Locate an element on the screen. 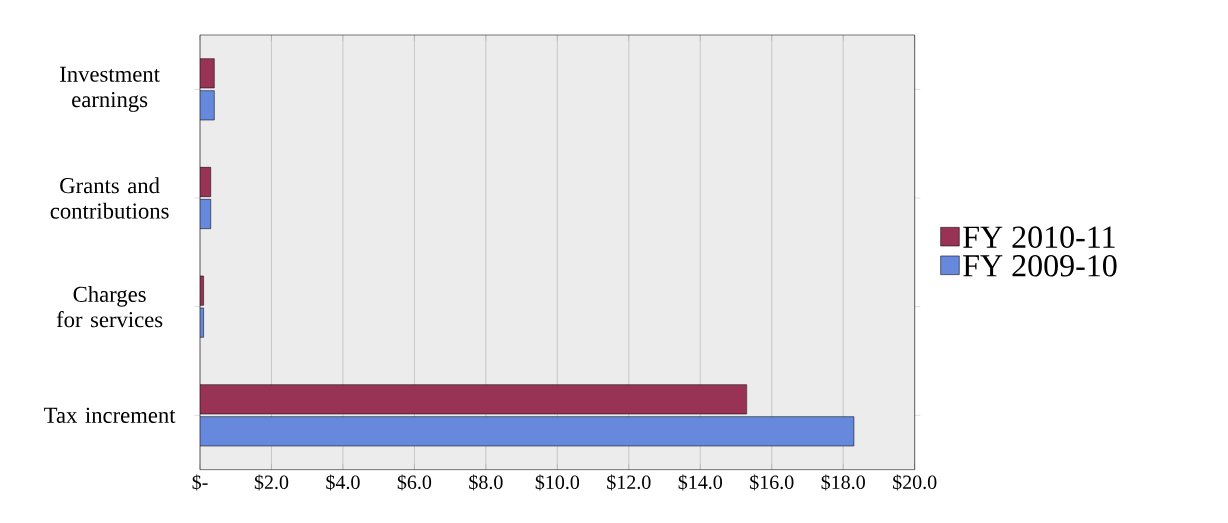  x-tick-label: $18.0 is located at coordinates (843, 482).